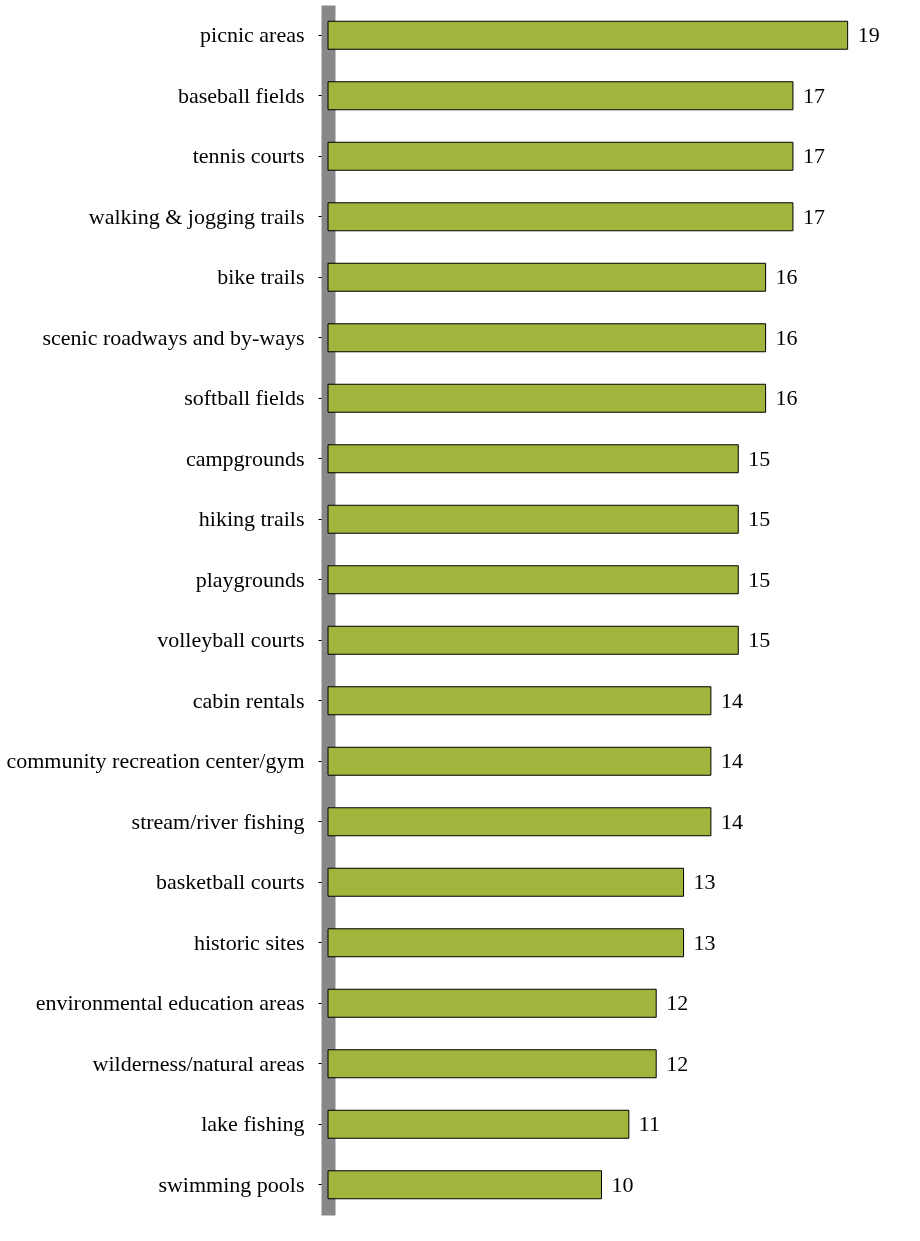  Describe the element at coordinates (261, 277) in the screenshot. I see `y-tick-label: bike trails` at that location.